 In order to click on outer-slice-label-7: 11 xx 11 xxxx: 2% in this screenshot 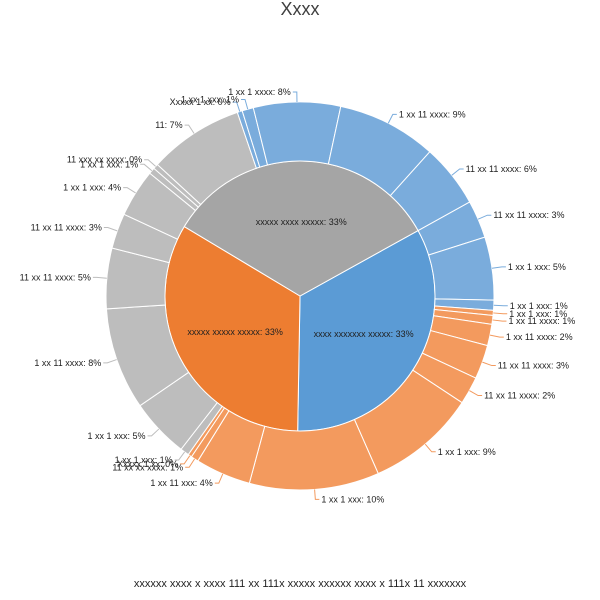, I will do `click(519, 396)`.